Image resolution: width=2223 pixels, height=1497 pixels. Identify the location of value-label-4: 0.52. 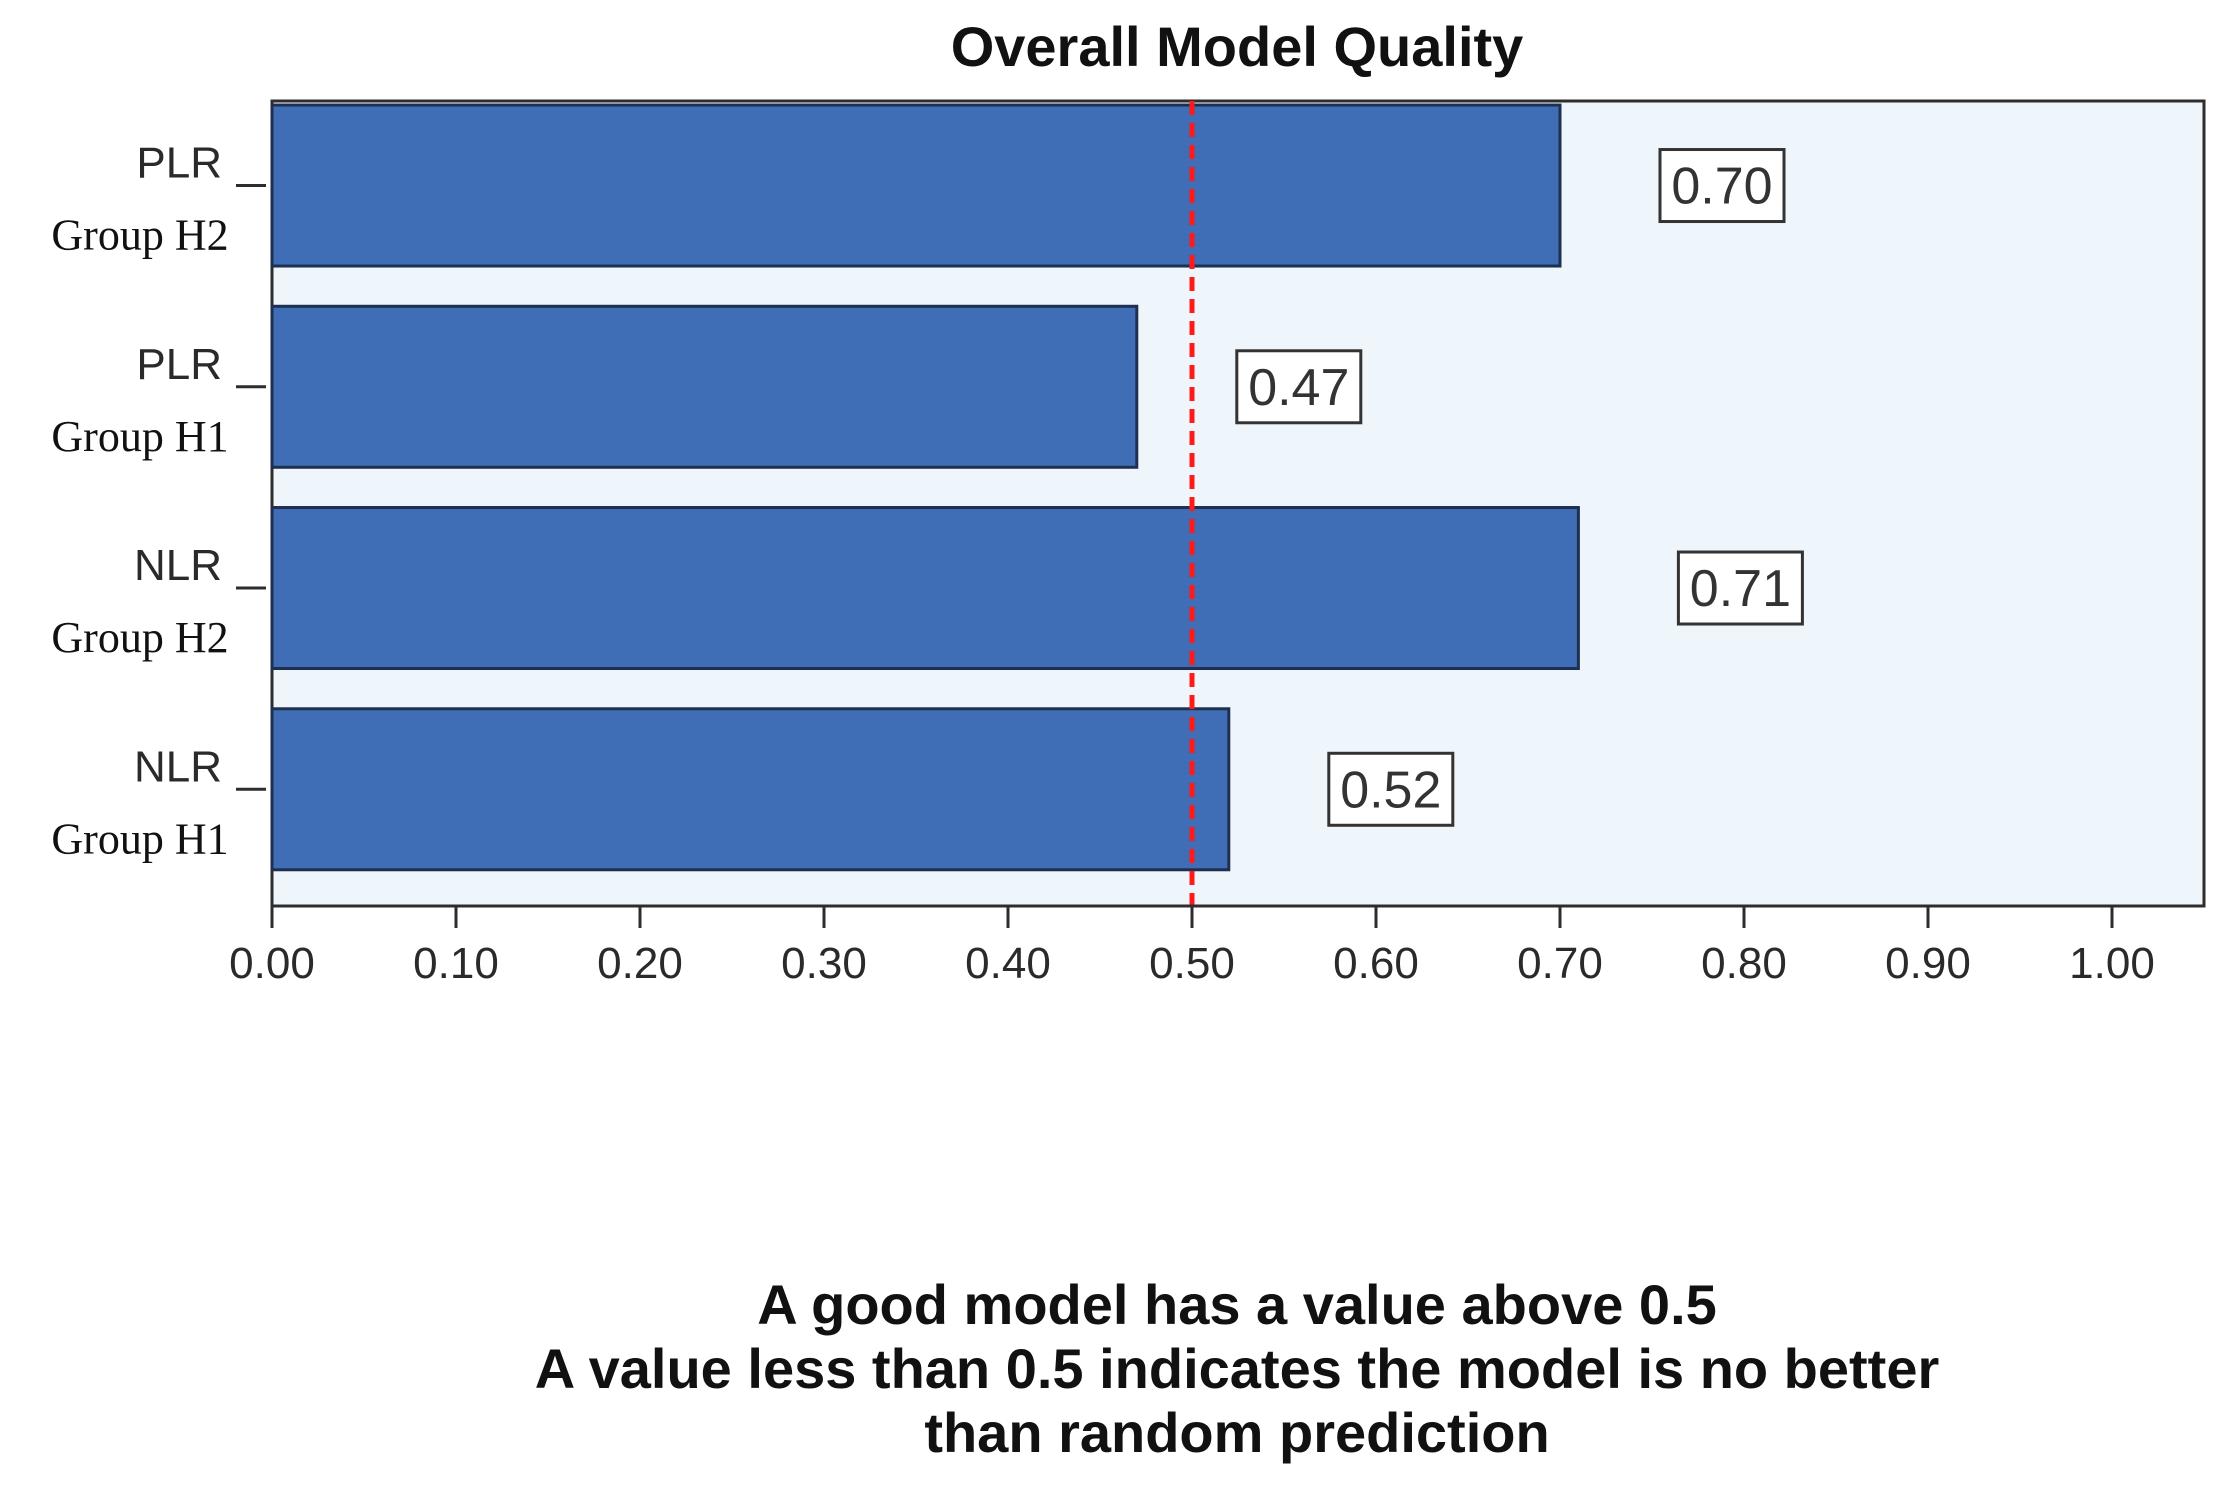
(1390, 790).